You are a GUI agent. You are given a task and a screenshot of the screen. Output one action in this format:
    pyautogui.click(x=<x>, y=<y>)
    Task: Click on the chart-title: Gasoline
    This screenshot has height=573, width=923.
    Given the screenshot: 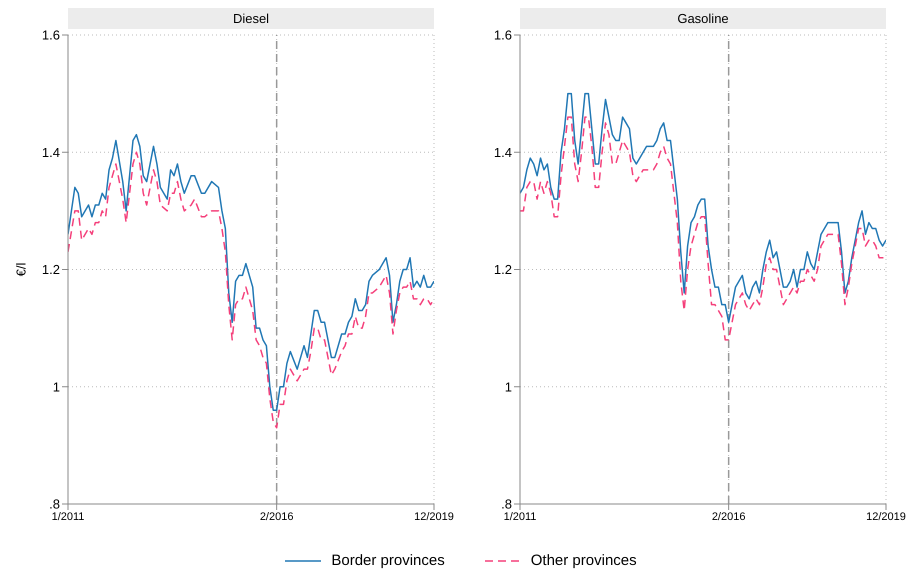 What is the action you would take?
    pyautogui.click(x=703, y=18)
    